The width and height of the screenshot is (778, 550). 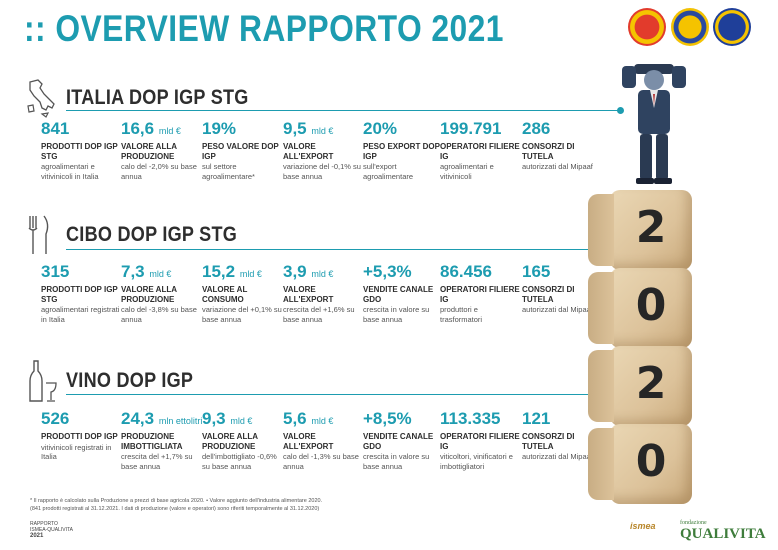 I want to click on stat-description: agroalimentari registrati in Italia, so click(x=80, y=314).